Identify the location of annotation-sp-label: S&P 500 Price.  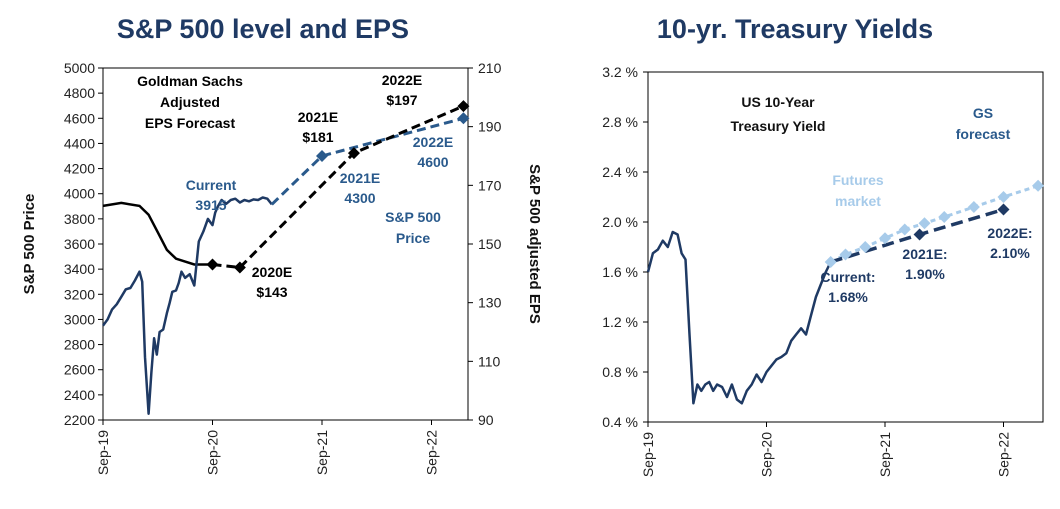
(413, 227).